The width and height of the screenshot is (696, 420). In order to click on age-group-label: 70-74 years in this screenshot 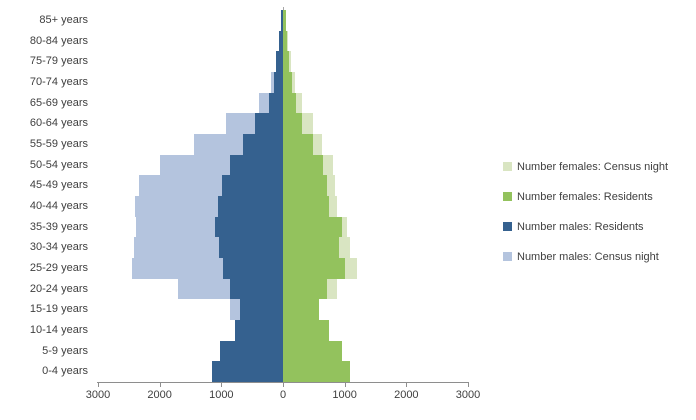, I will do `click(58, 82)`.